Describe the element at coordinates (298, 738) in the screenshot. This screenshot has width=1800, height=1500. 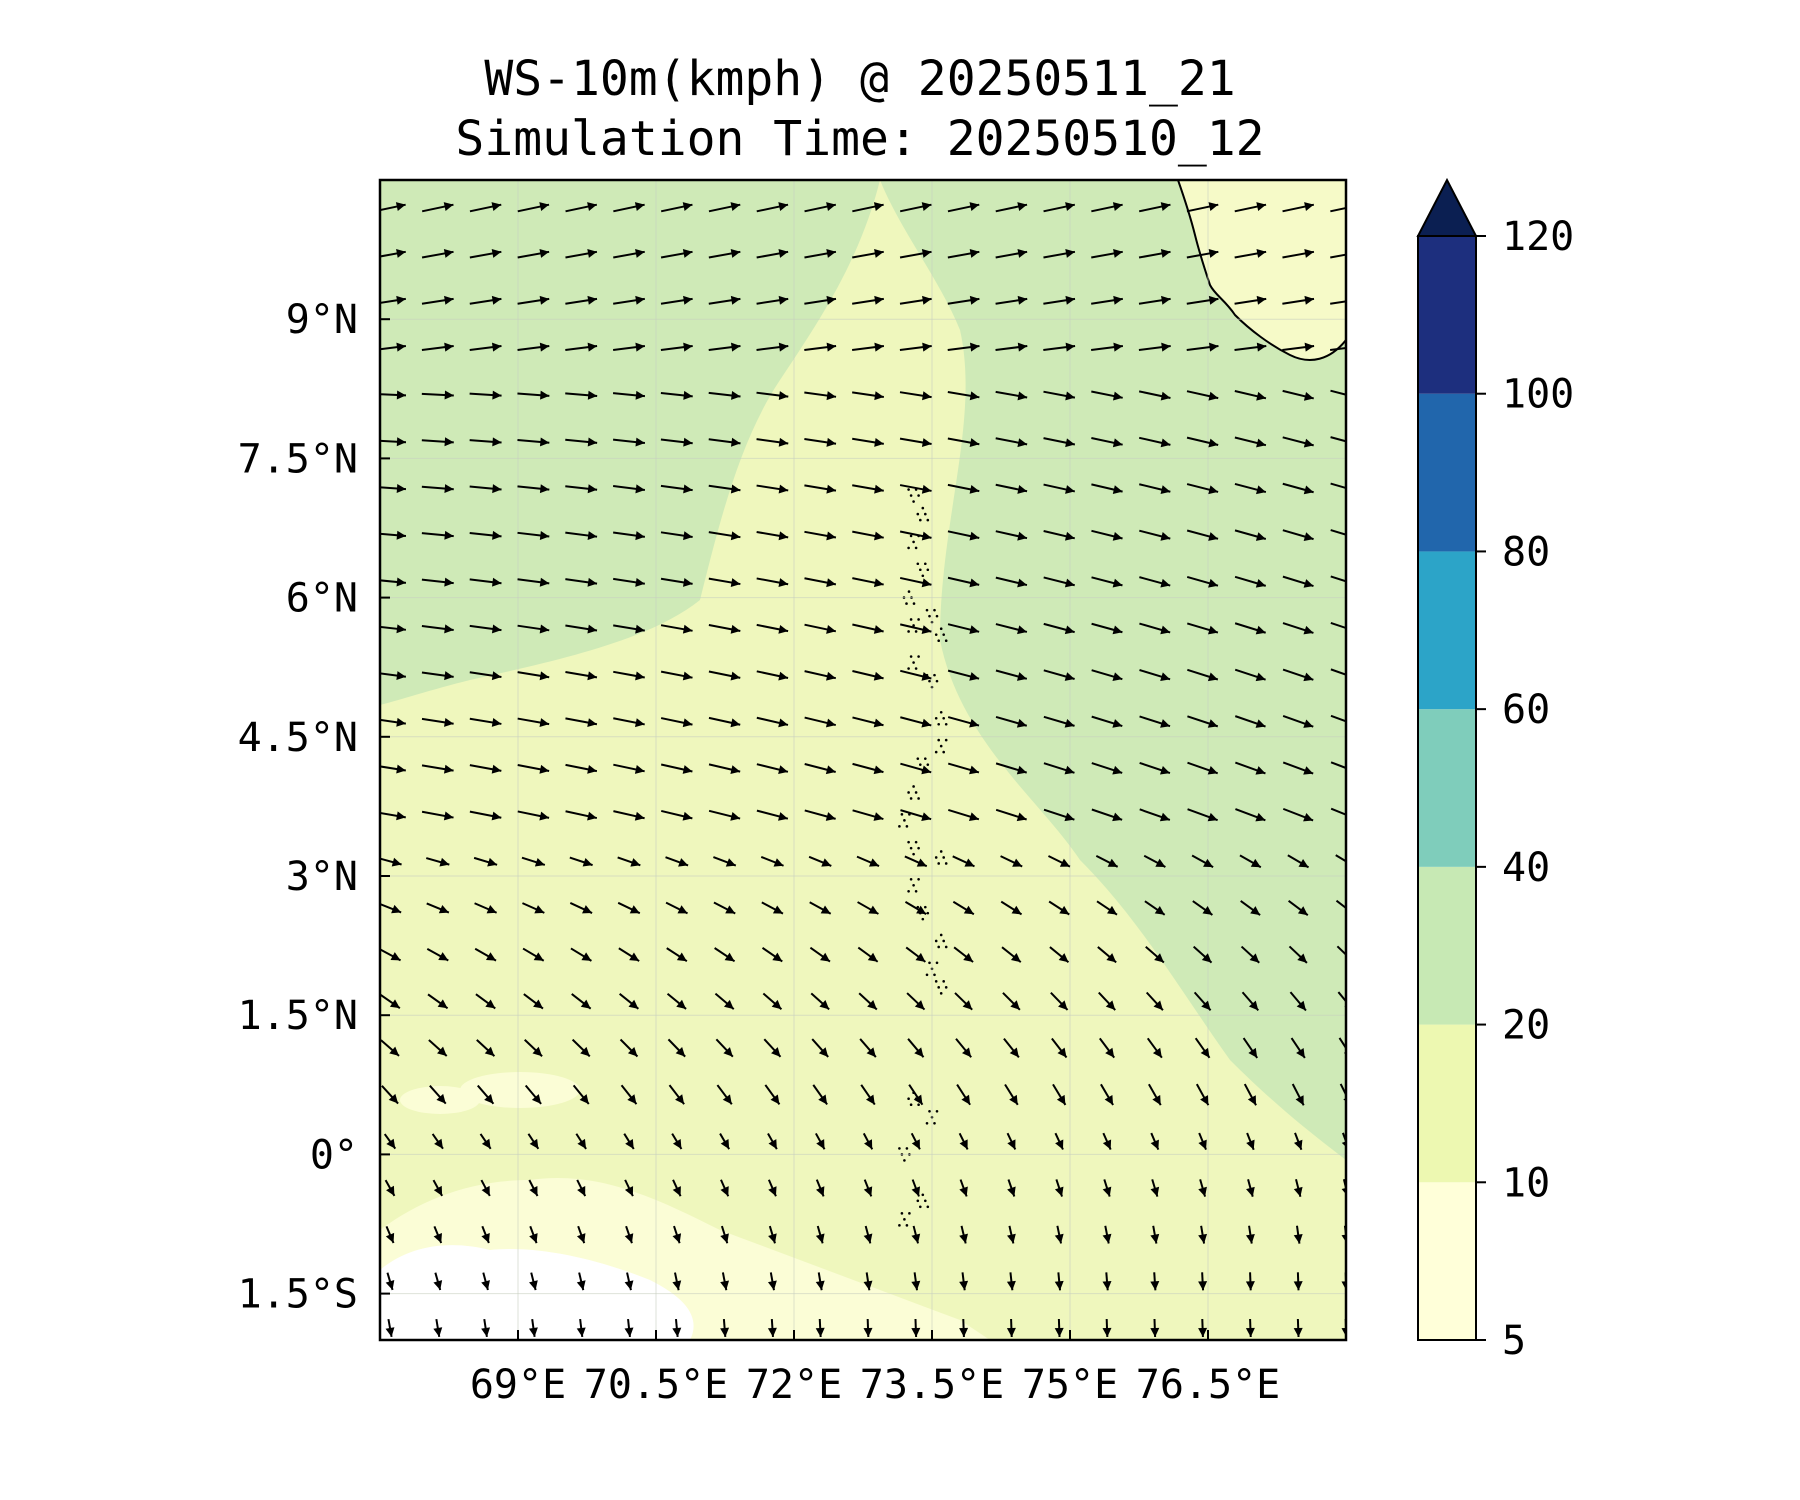
I see `lat-tick-label: 4.5°N` at that location.